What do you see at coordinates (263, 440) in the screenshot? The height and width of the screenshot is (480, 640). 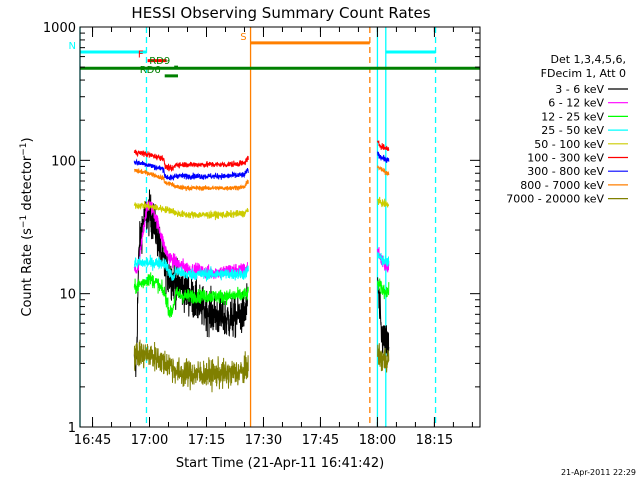 I see `x-tick-label-4: 17:30` at bounding box center [263, 440].